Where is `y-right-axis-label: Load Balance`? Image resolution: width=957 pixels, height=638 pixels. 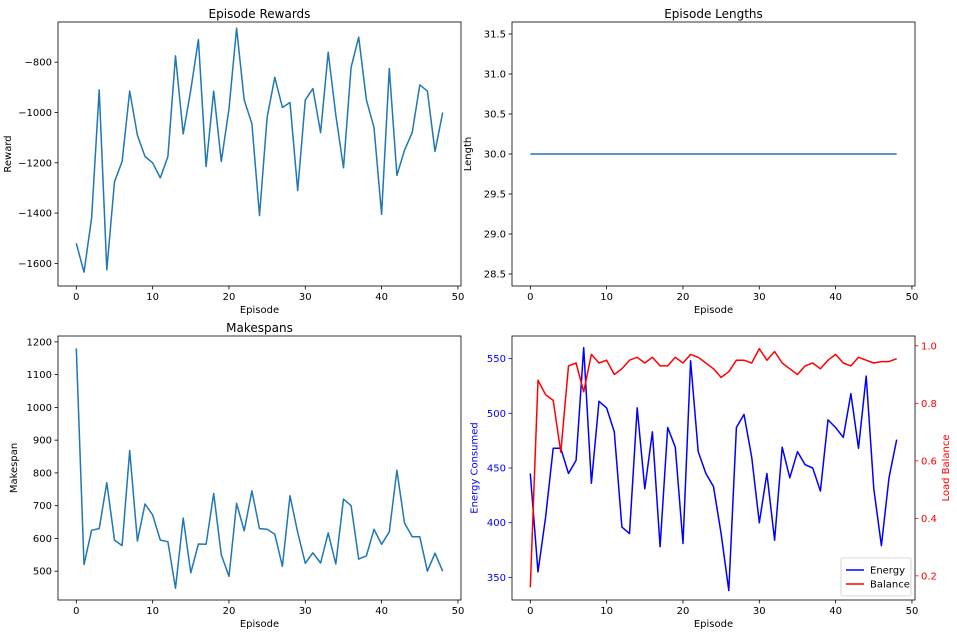
y-right-axis-label: Load Balance is located at coordinates (946, 467).